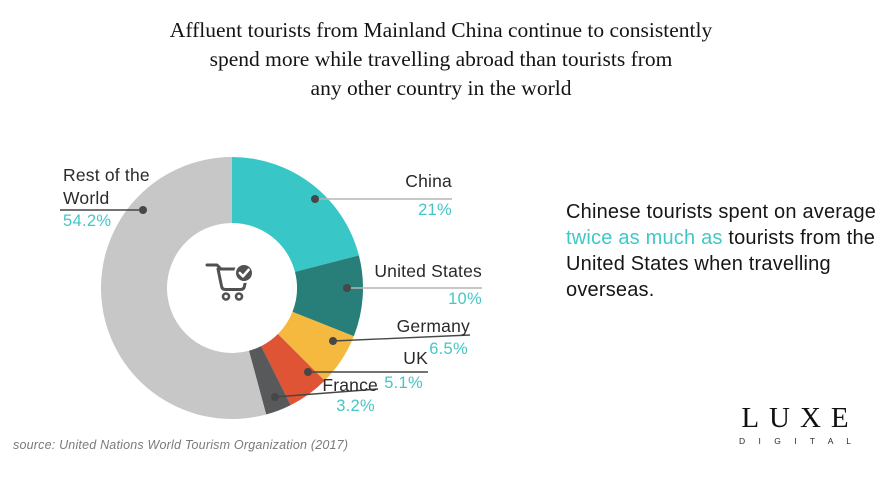 This screenshot has width=882, height=482. Describe the element at coordinates (465, 299) in the screenshot. I see `pct-united-states: 10%` at that location.